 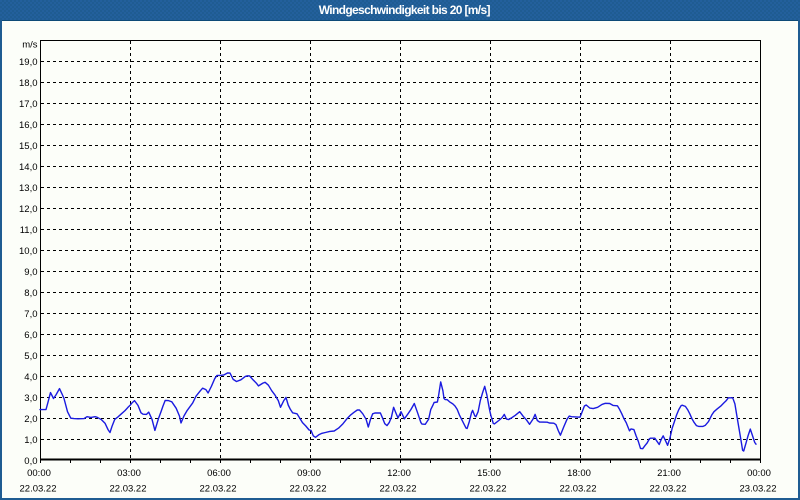 What do you see at coordinates (309, 473) in the screenshot?
I see `svg-text: 09:00` at bounding box center [309, 473].